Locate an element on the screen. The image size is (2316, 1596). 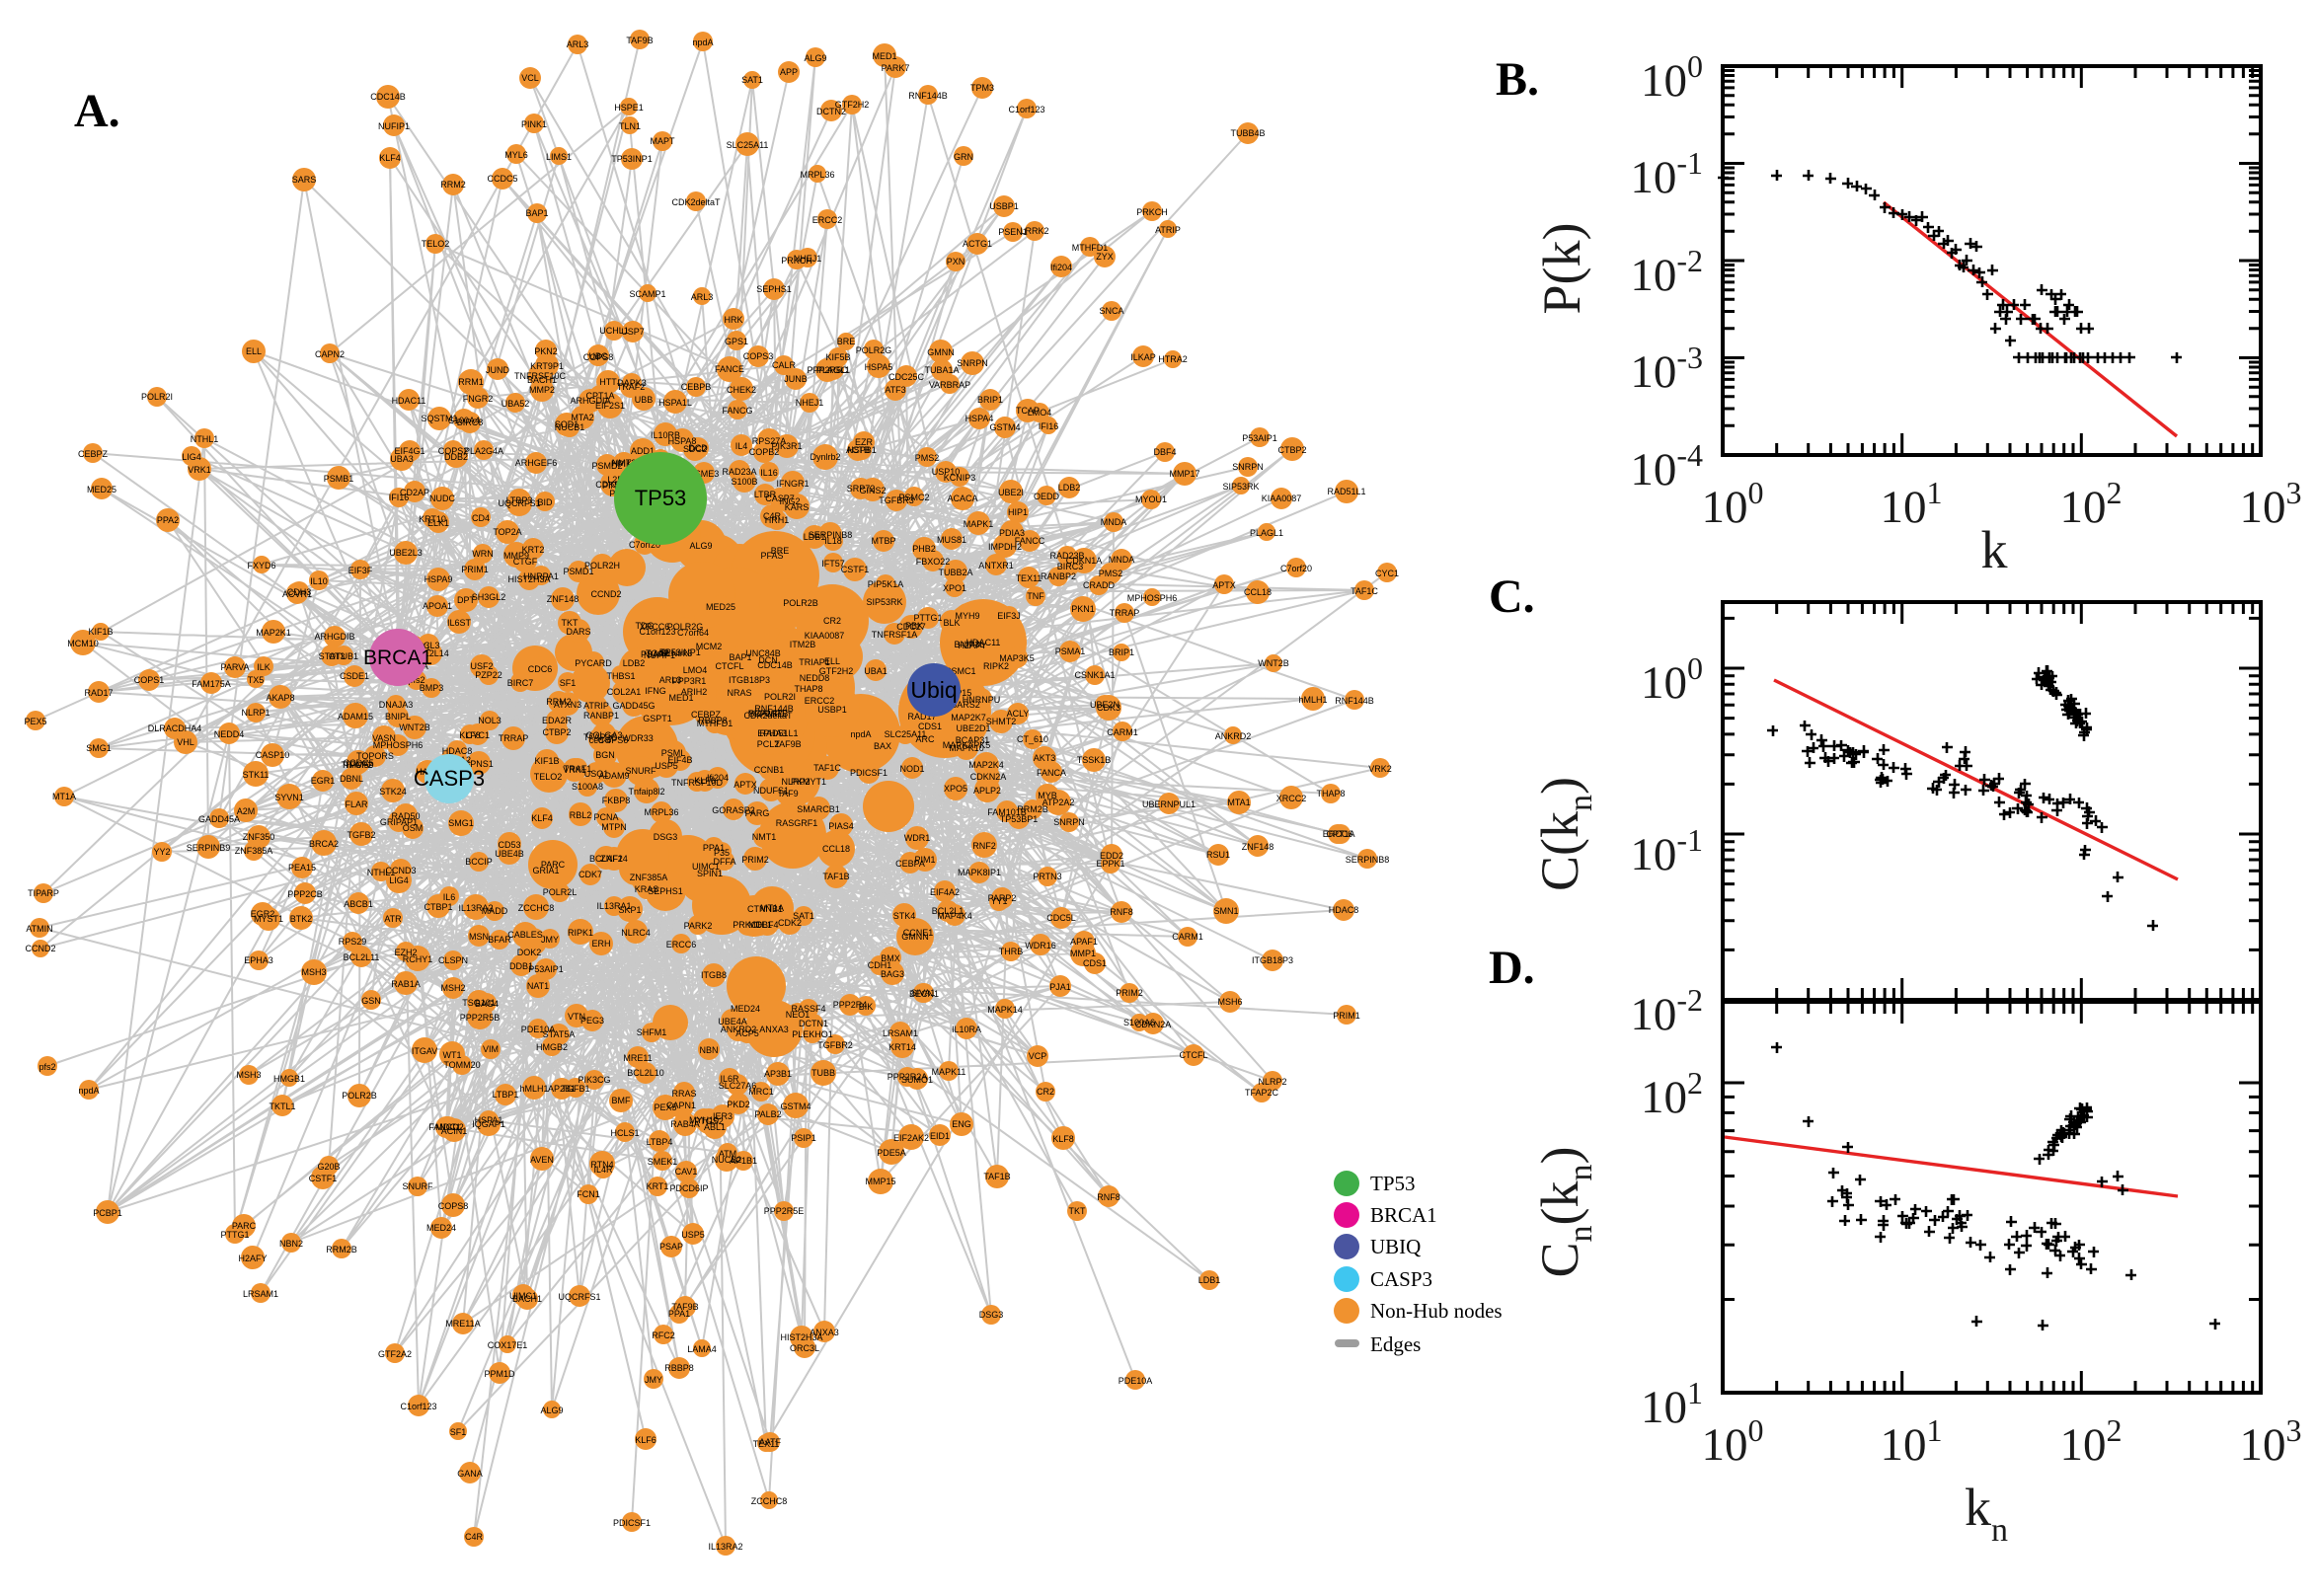
svg-text: HCLS1 is located at coordinates (624, 1133).